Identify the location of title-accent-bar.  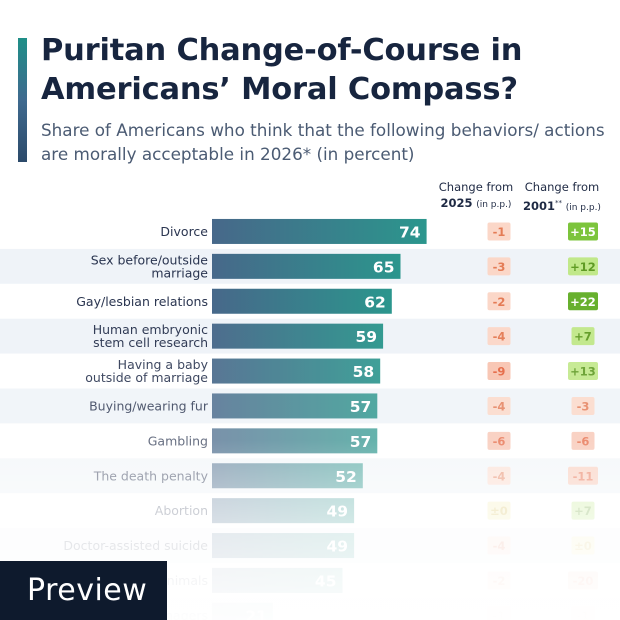
(22, 100).